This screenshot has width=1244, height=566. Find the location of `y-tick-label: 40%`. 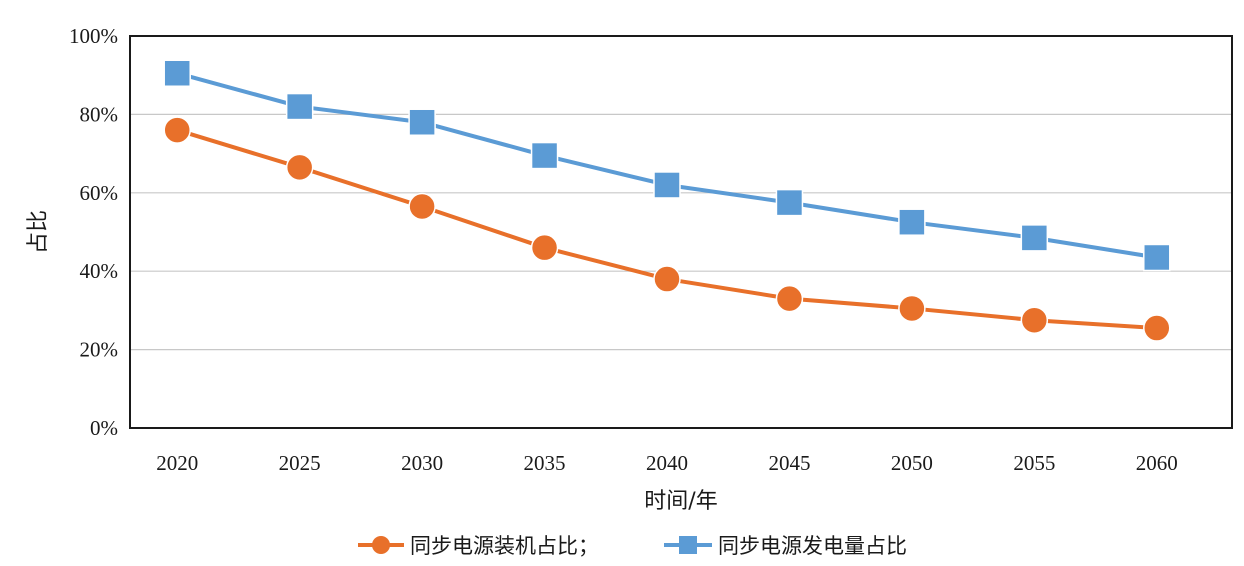

y-tick-label: 40% is located at coordinates (99, 271).